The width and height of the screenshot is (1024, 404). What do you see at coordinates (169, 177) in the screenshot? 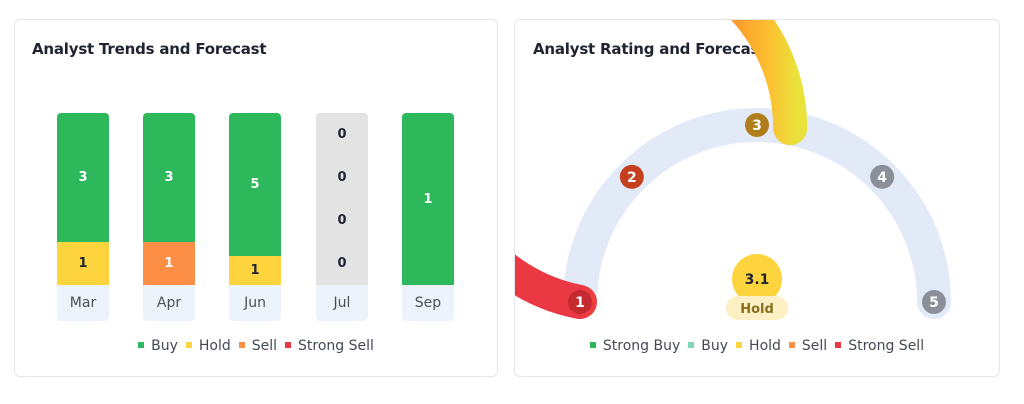
I see `bar-segment-buy-apr: 3` at bounding box center [169, 177].